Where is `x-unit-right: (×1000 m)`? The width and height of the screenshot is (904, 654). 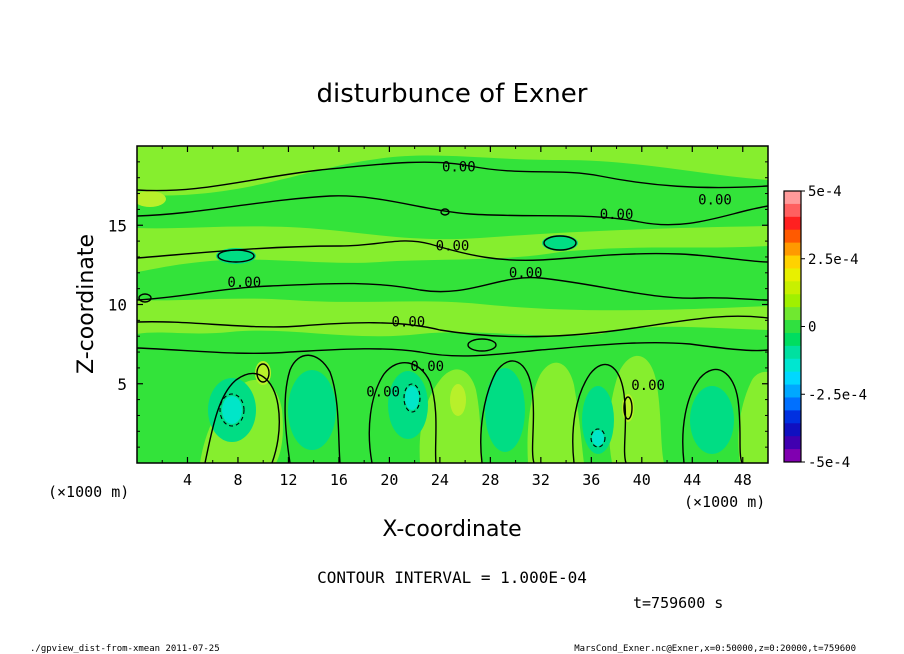
x-unit-right: (×1000 m) is located at coordinates (724, 502).